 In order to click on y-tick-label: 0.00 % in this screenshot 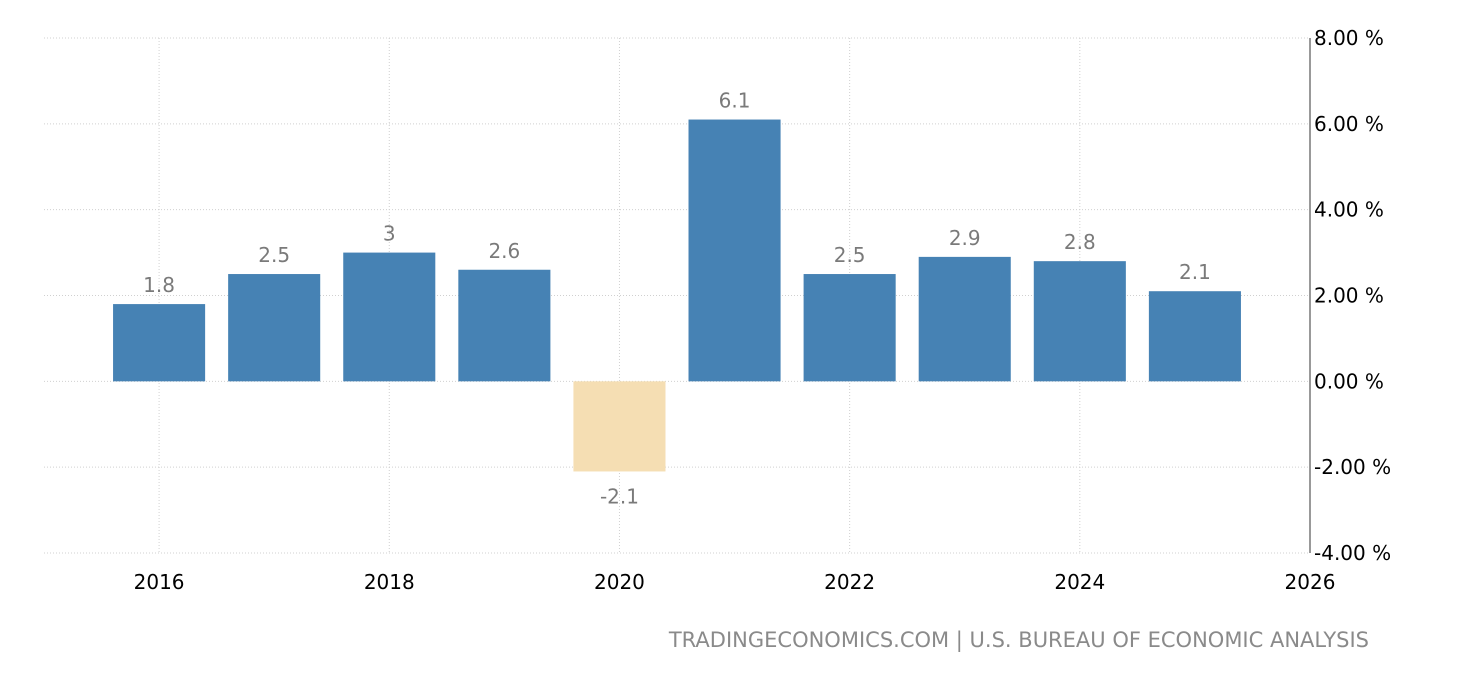, I will do `click(1349, 381)`.